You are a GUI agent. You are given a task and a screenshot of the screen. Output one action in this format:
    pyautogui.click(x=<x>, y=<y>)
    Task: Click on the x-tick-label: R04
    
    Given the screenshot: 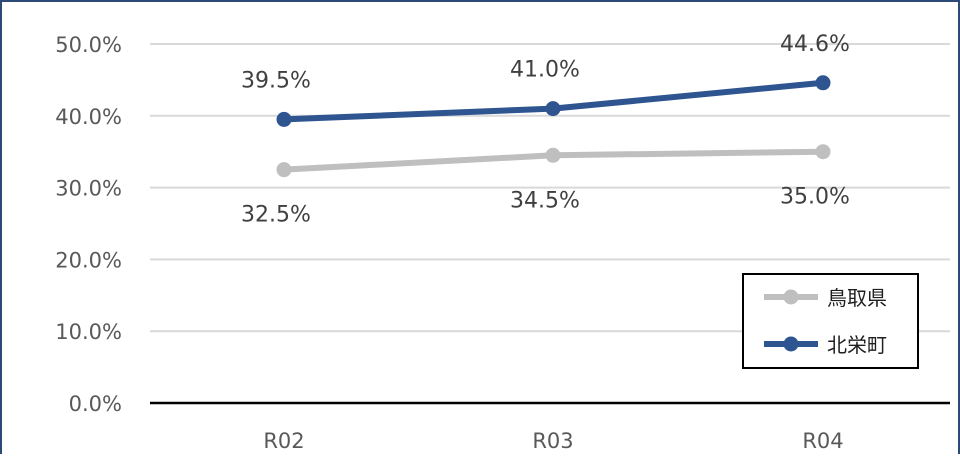 What is the action you would take?
    pyautogui.click(x=822, y=441)
    